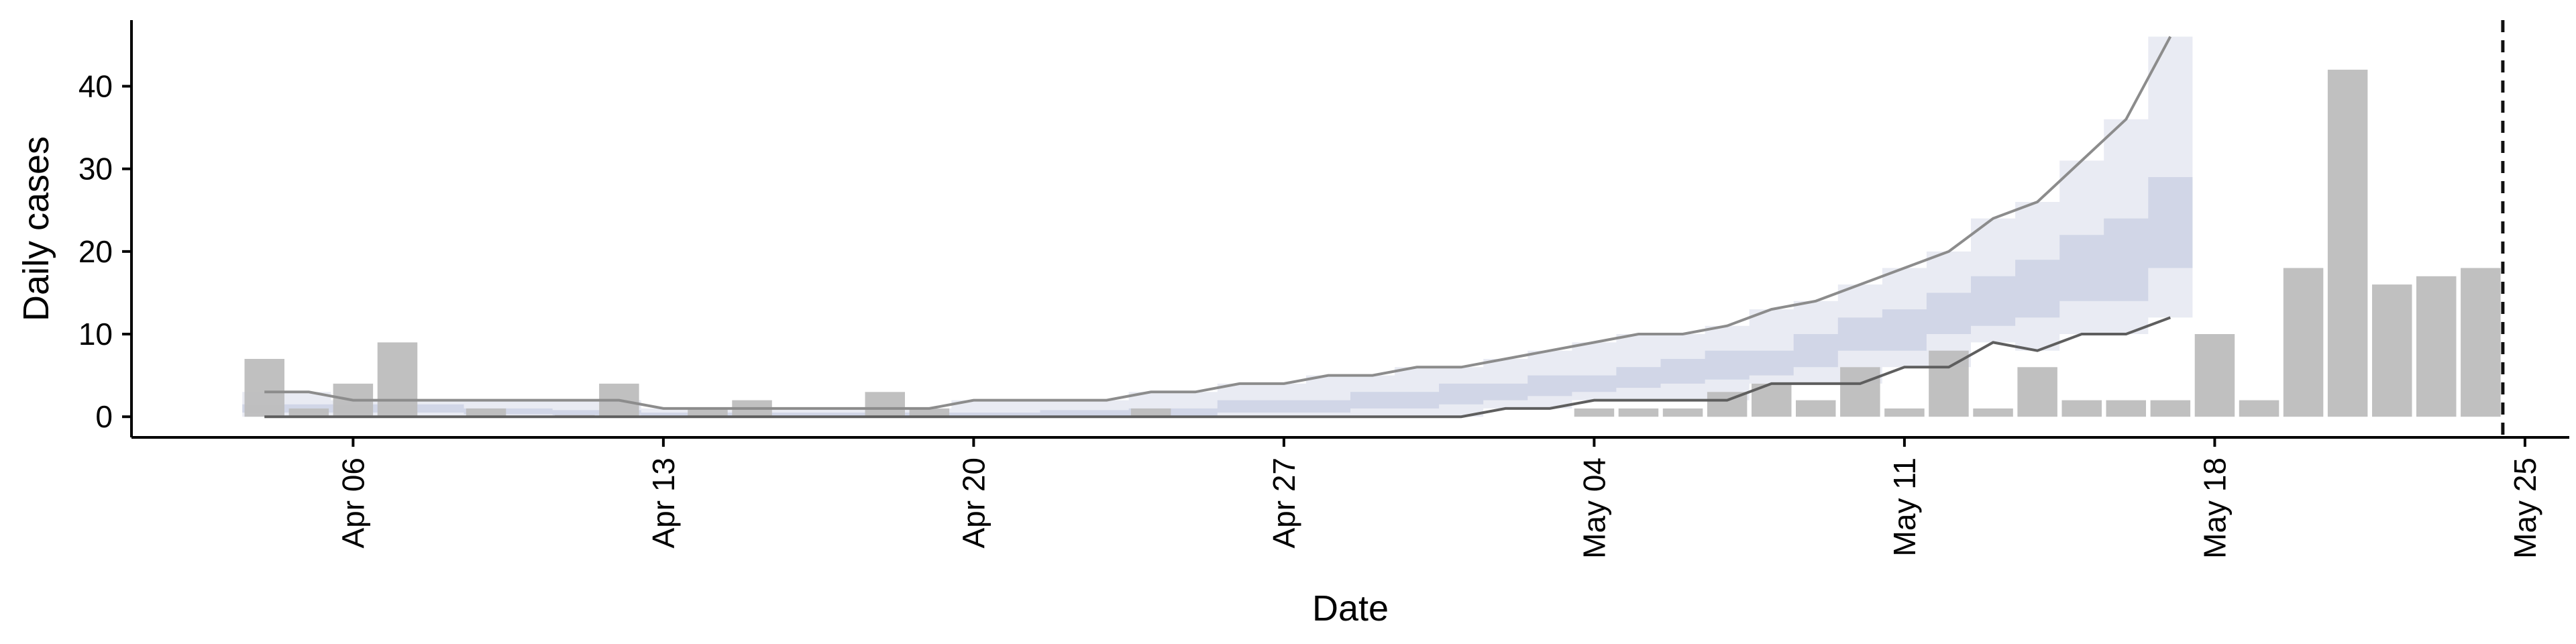 Image resolution: width=2576 pixels, height=644 pixels. Describe the element at coordinates (2214, 508) in the screenshot. I see `x-tick-label: May 18` at that location.